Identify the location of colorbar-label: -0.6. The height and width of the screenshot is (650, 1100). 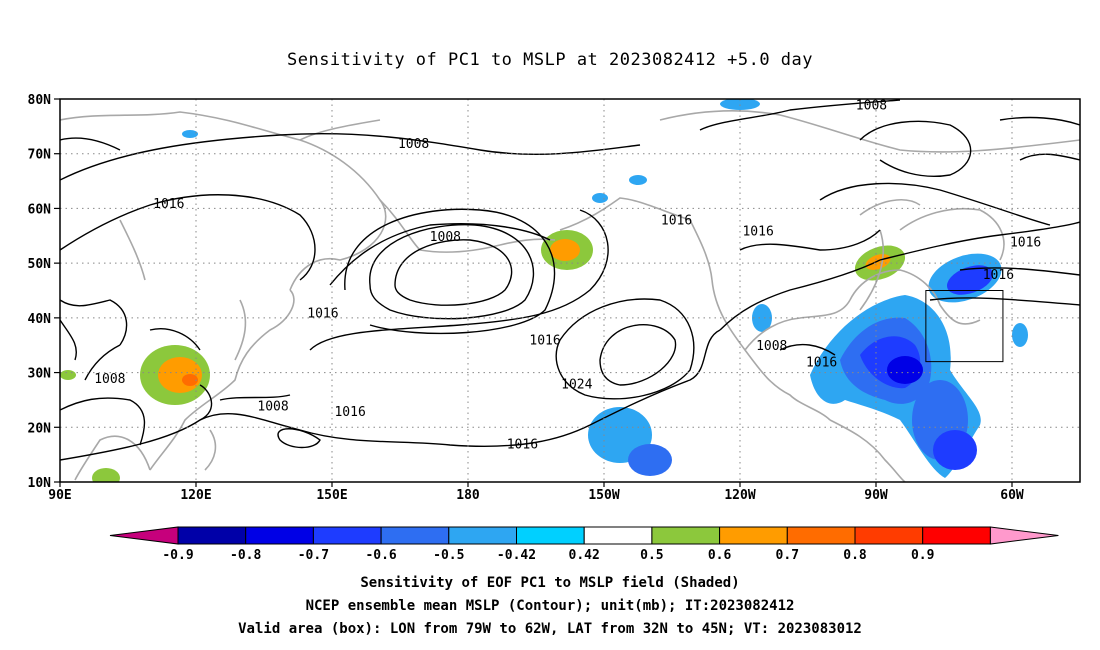
(380, 555).